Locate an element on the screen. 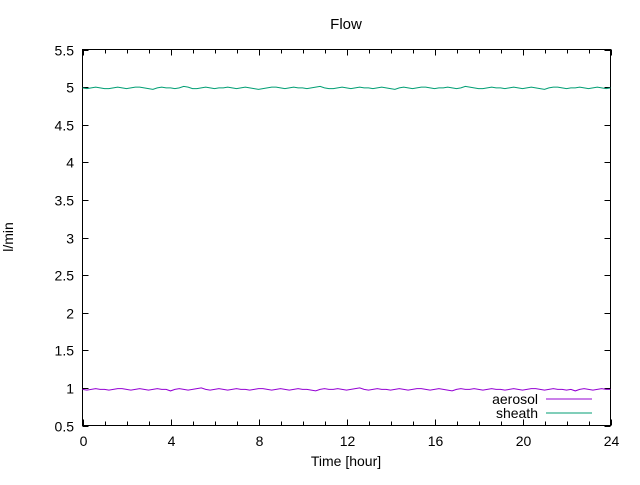 The image size is (640, 485). y-tick-label: 0.5 is located at coordinates (65, 427).